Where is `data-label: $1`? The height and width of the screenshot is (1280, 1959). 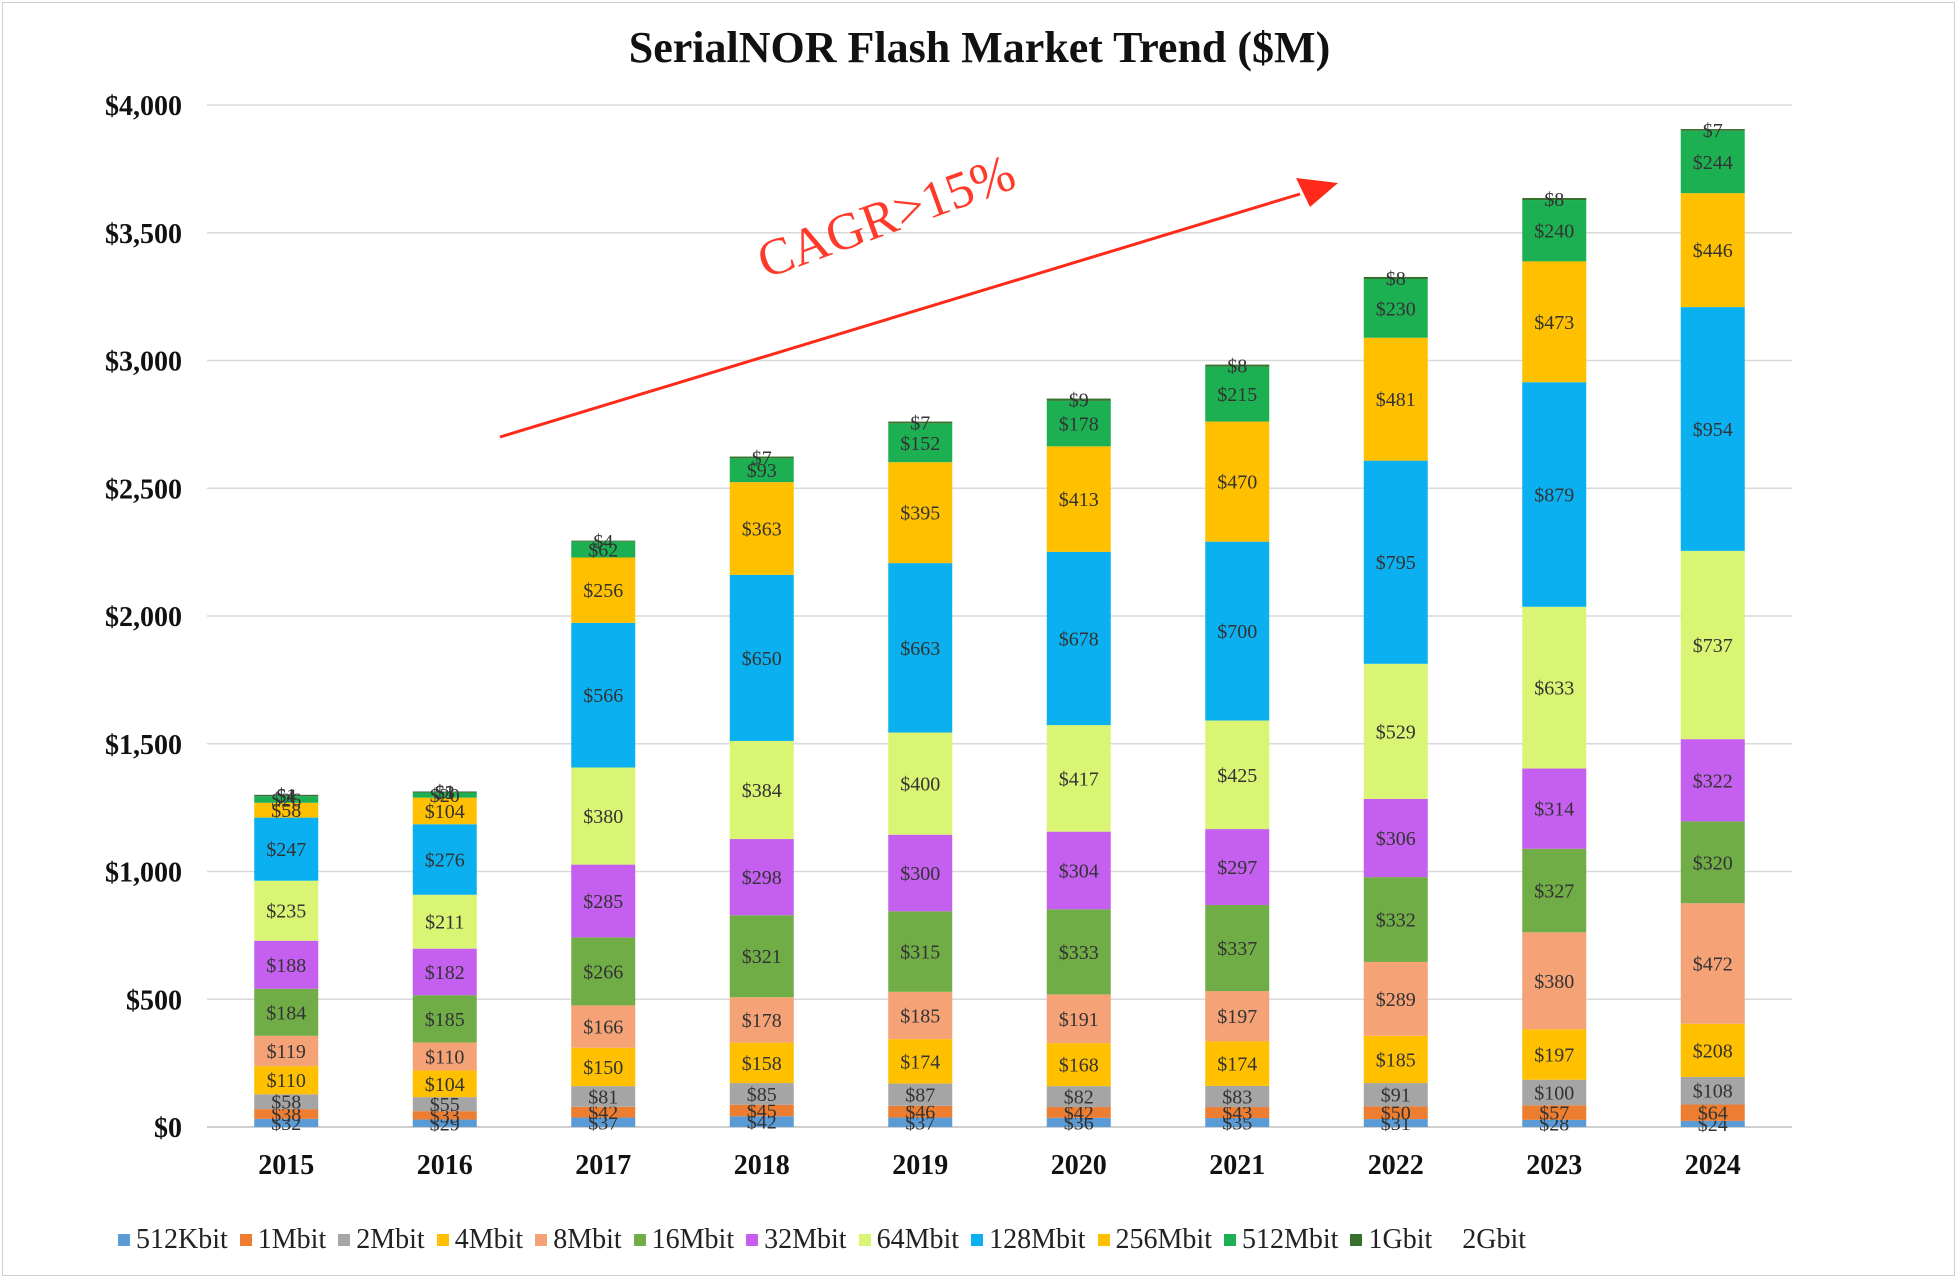
data-label: $1 is located at coordinates (445, 793).